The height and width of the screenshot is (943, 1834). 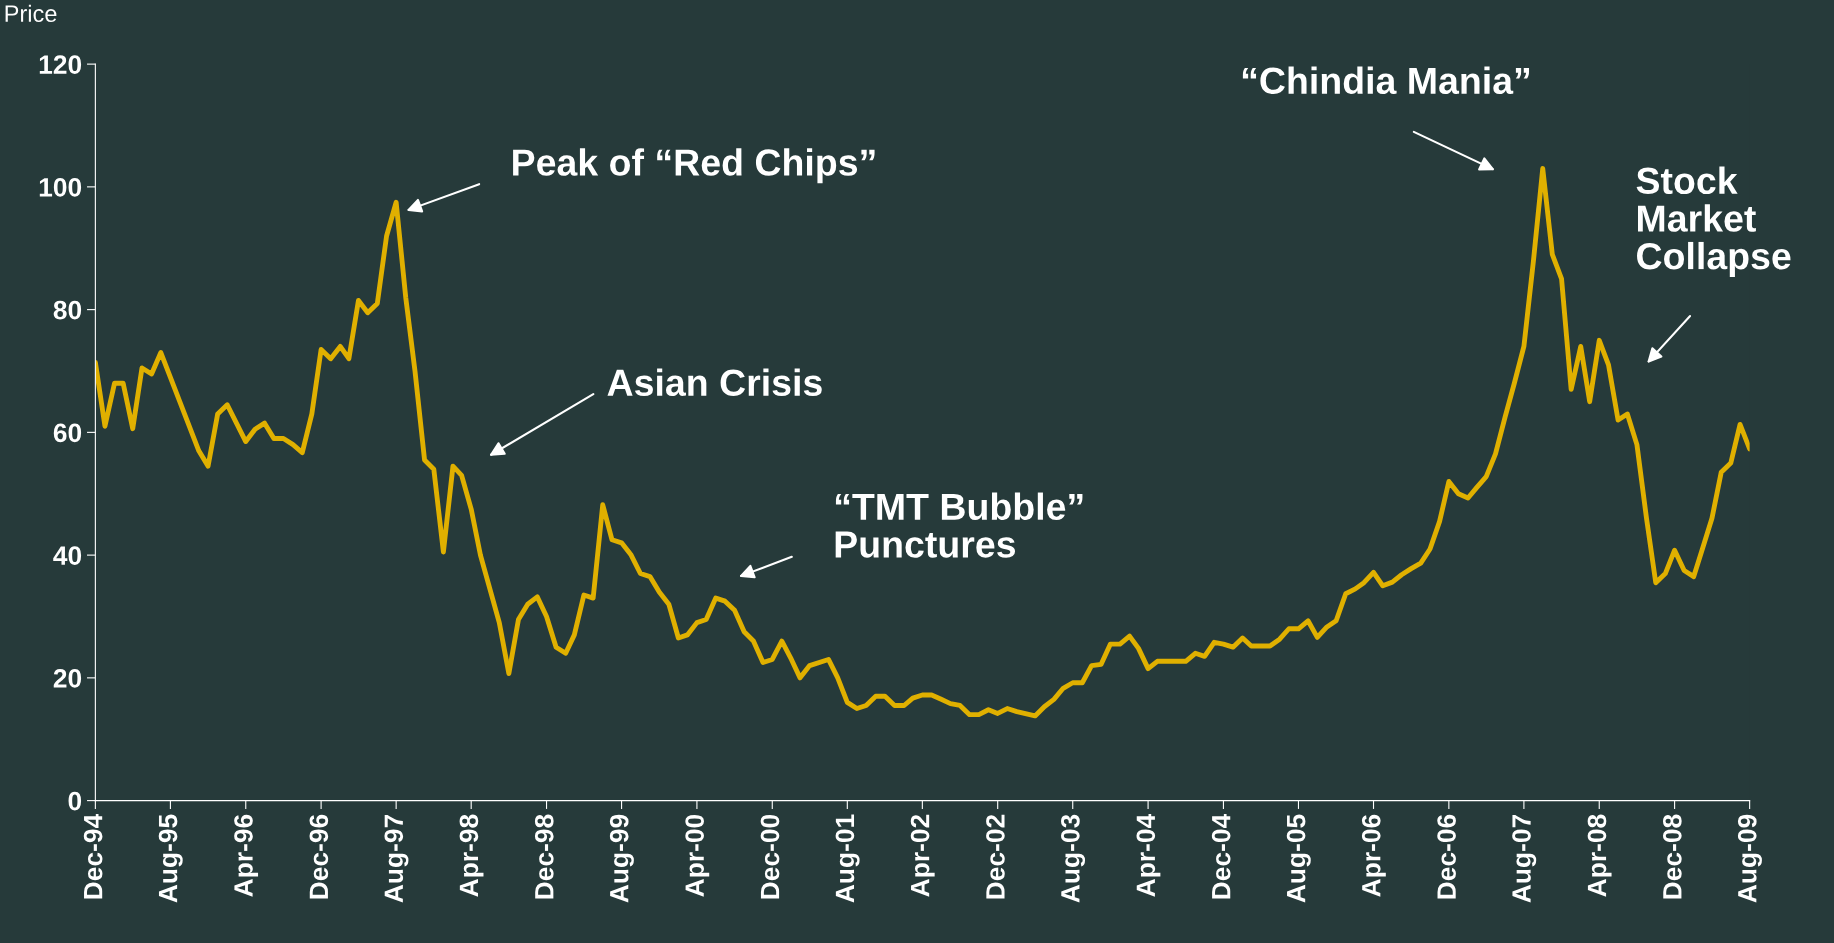 What do you see at coordinates (544, 856) in the screenshot?
I see `x-tick-label: Dec-98` at bounding box center [544, 856].